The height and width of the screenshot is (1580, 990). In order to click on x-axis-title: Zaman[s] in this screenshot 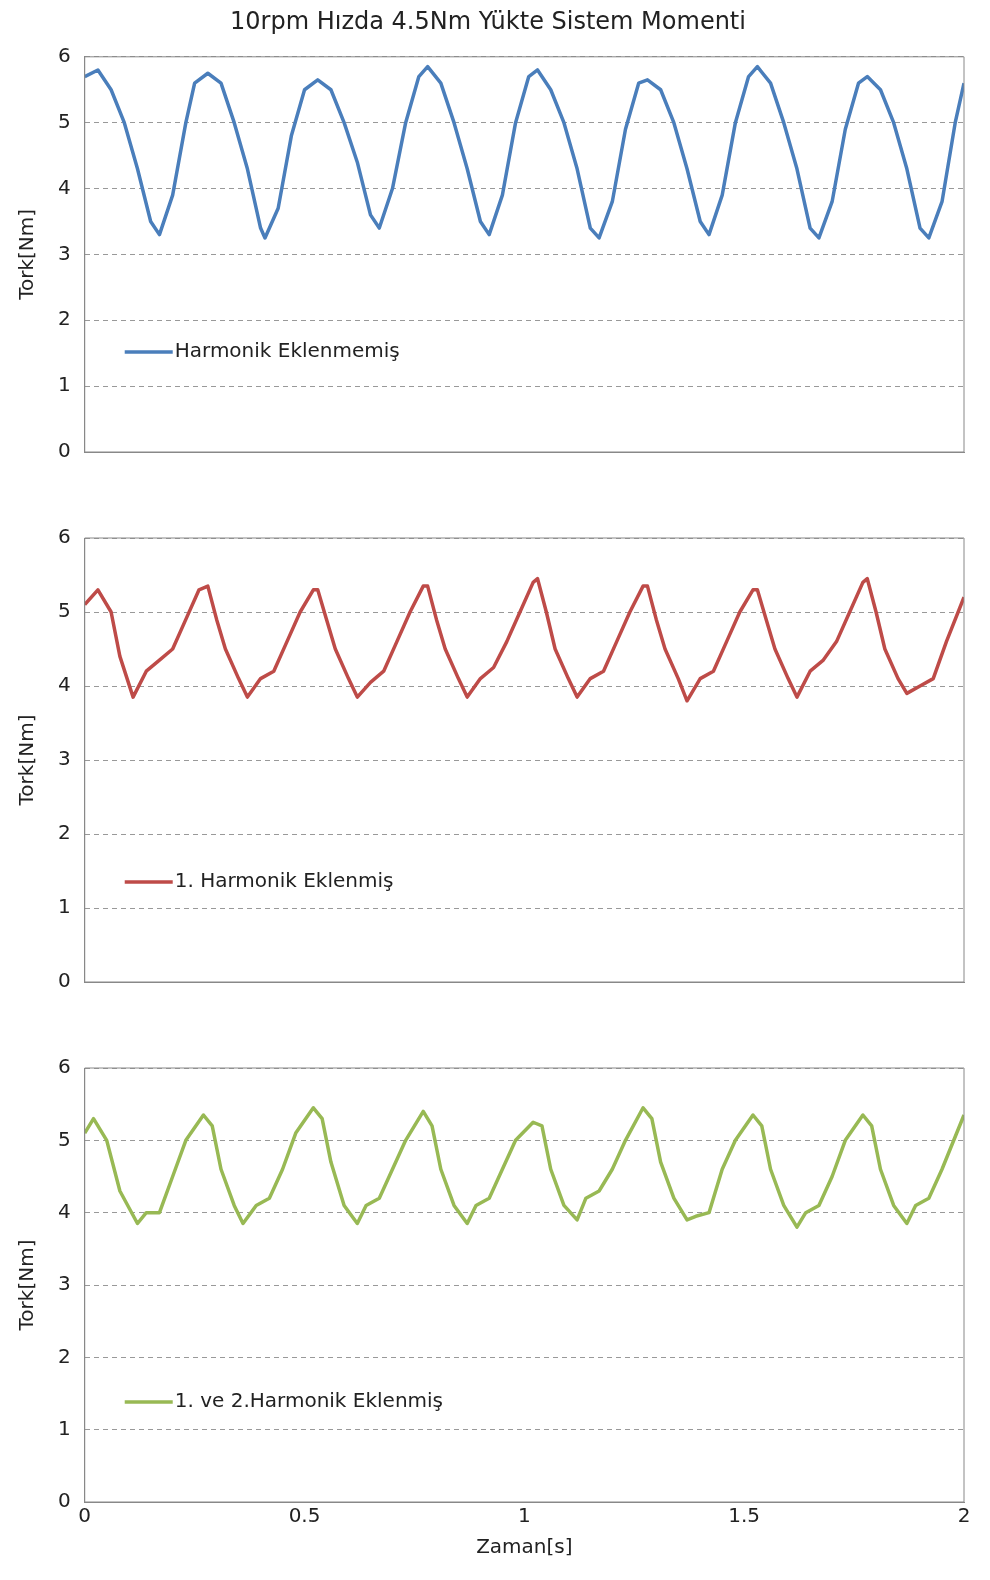, I will do `click(524, 1546)`.